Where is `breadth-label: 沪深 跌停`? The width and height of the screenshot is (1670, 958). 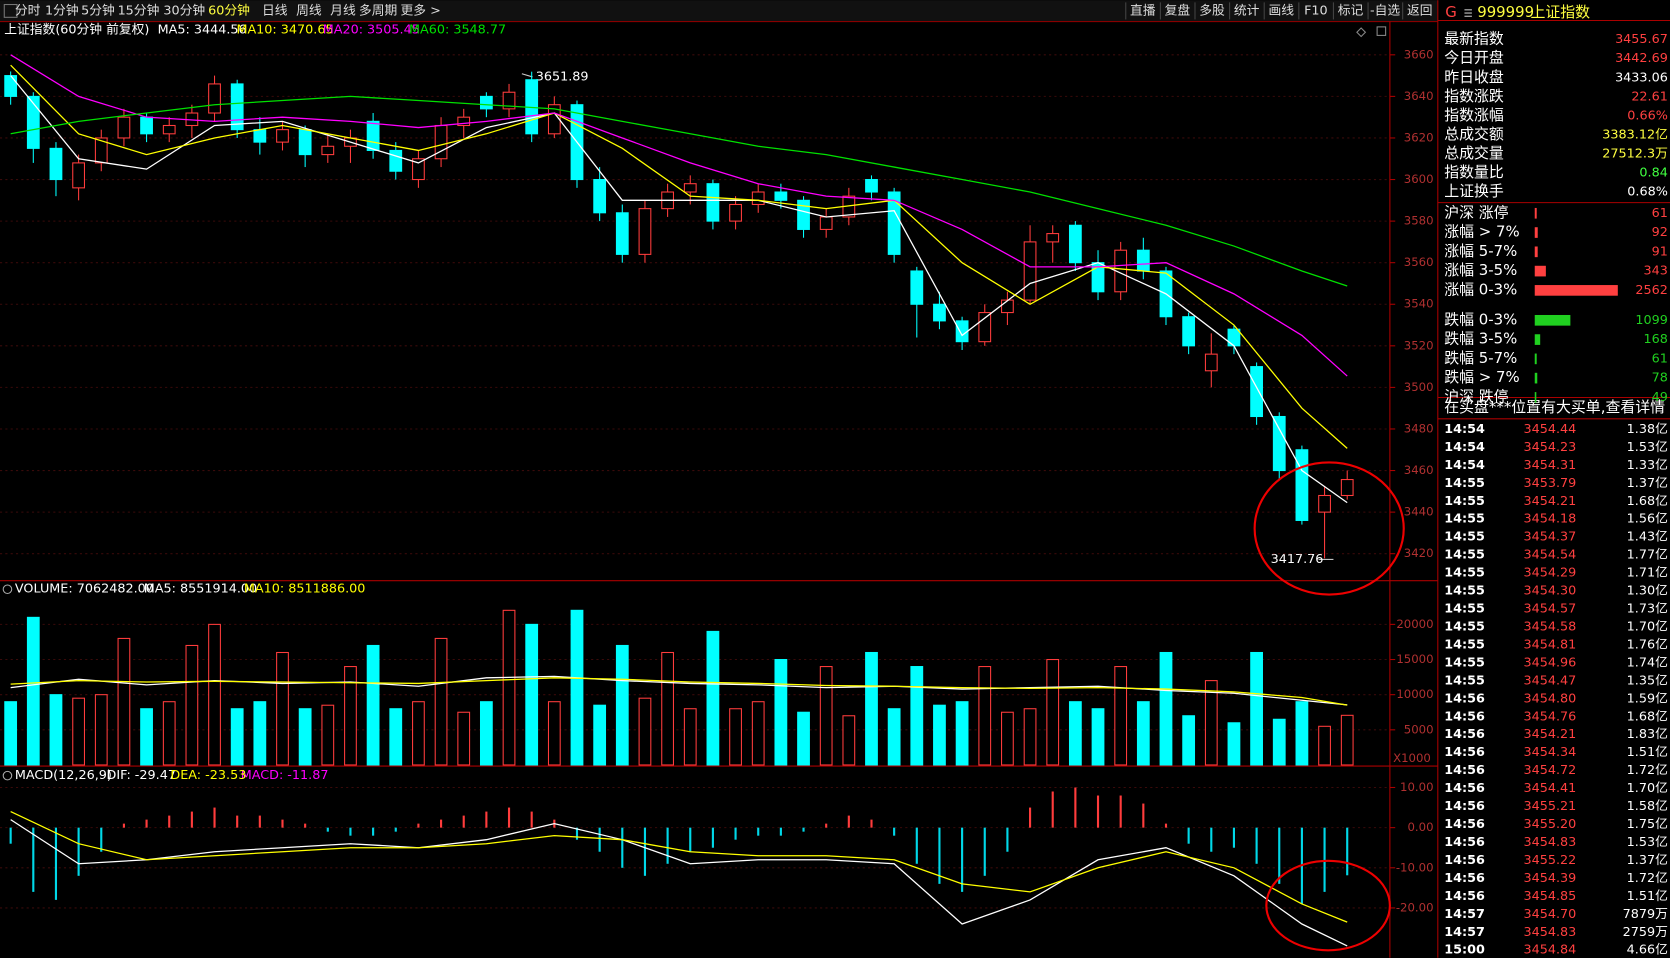
breadth-label: 沪深 跌停 is located at coordinates (1476, 396).